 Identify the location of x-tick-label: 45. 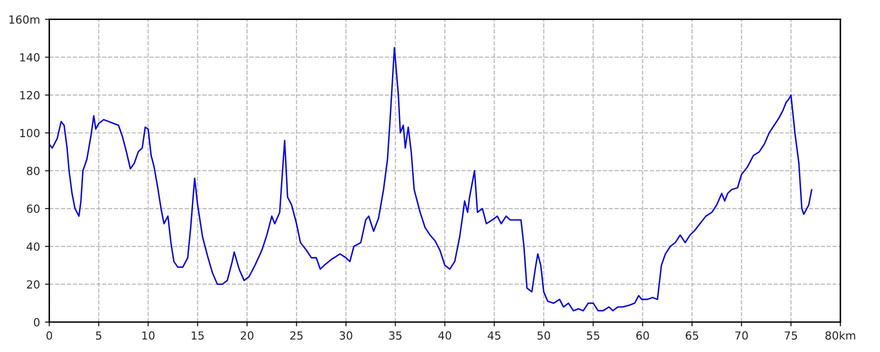
(494, 335).